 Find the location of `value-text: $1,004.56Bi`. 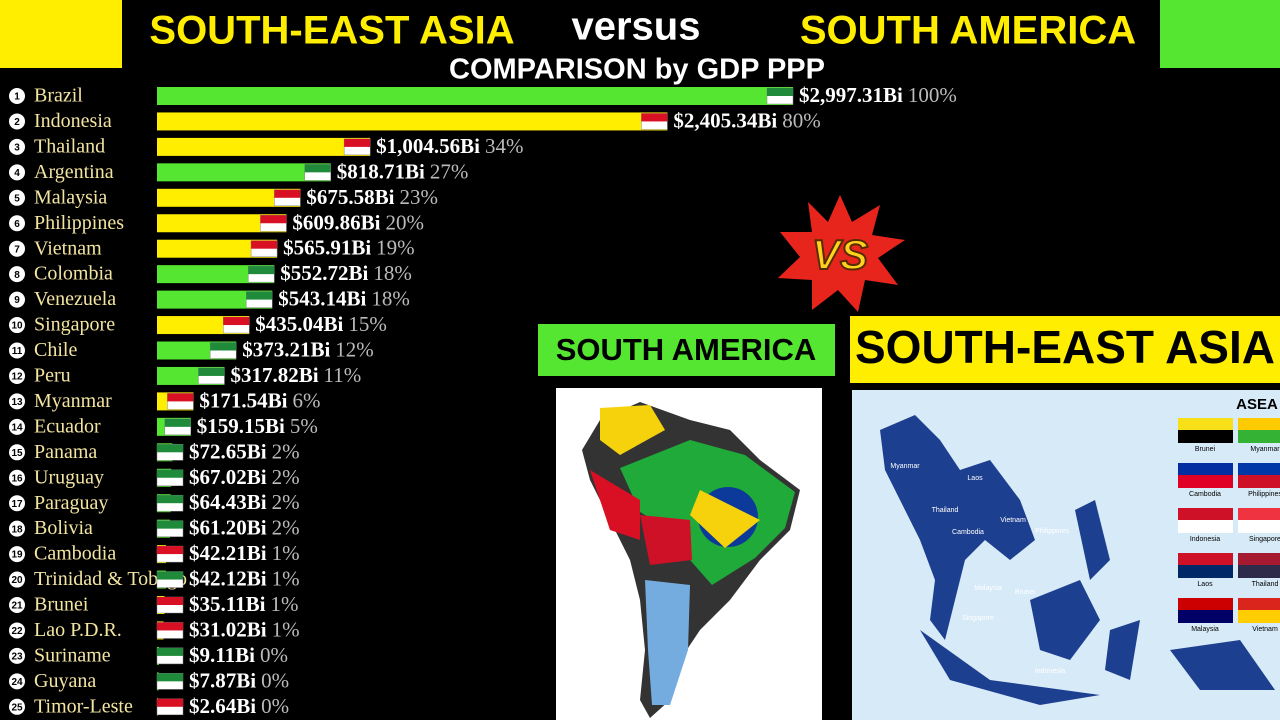

value-text: $1,004.56Bi is located at coordinates (428, 146).